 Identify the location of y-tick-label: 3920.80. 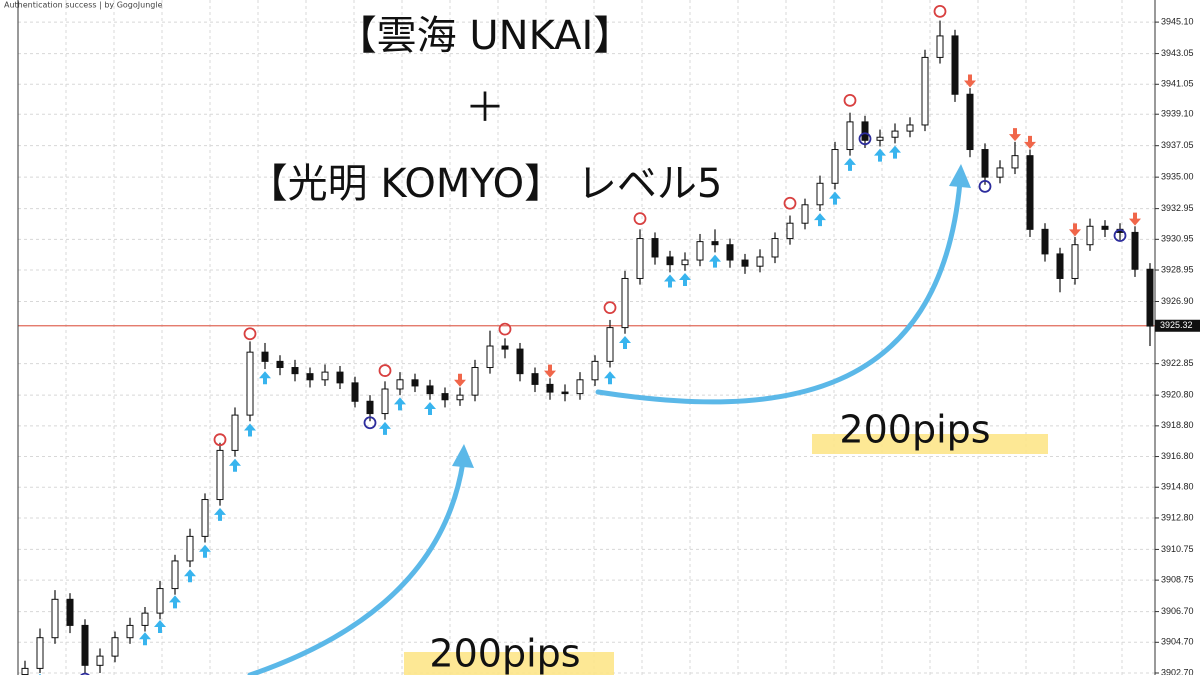
(1177, 395).